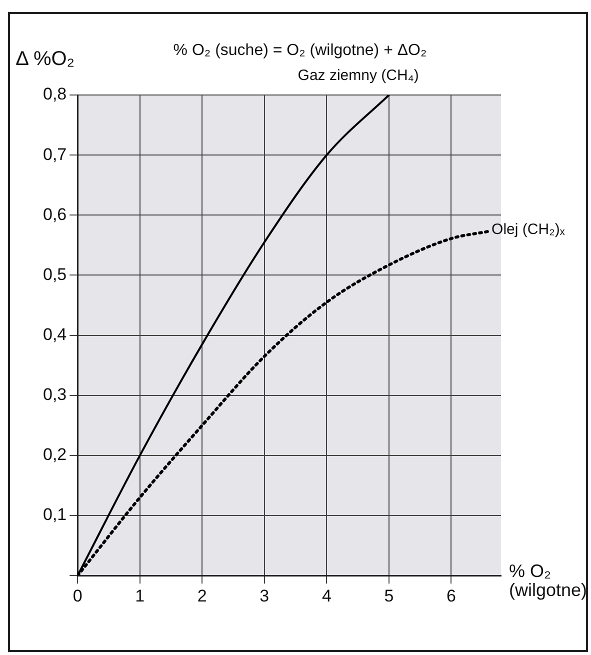 This screenshot has height=655, width=591. I want to click on x-tick-label: 3, so click(265, 596).